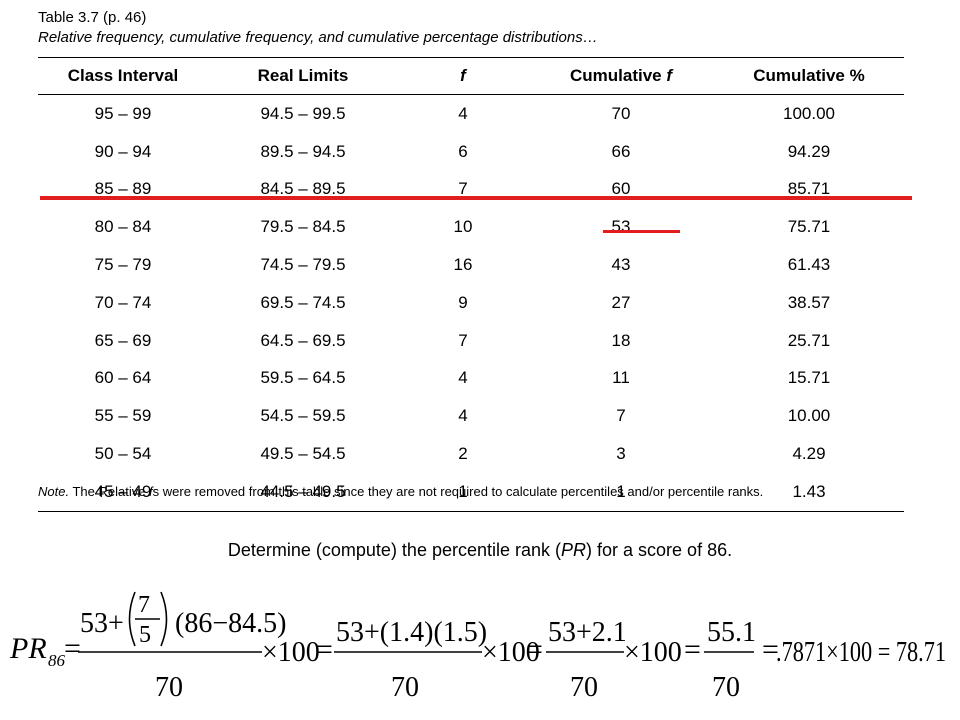 Image resolution: width=960 pixels, height=720 pixels. What do you see at coordinates (463, 76) in the screenshot?
I see `header-frequency: f` at bounding box center [463, 76].